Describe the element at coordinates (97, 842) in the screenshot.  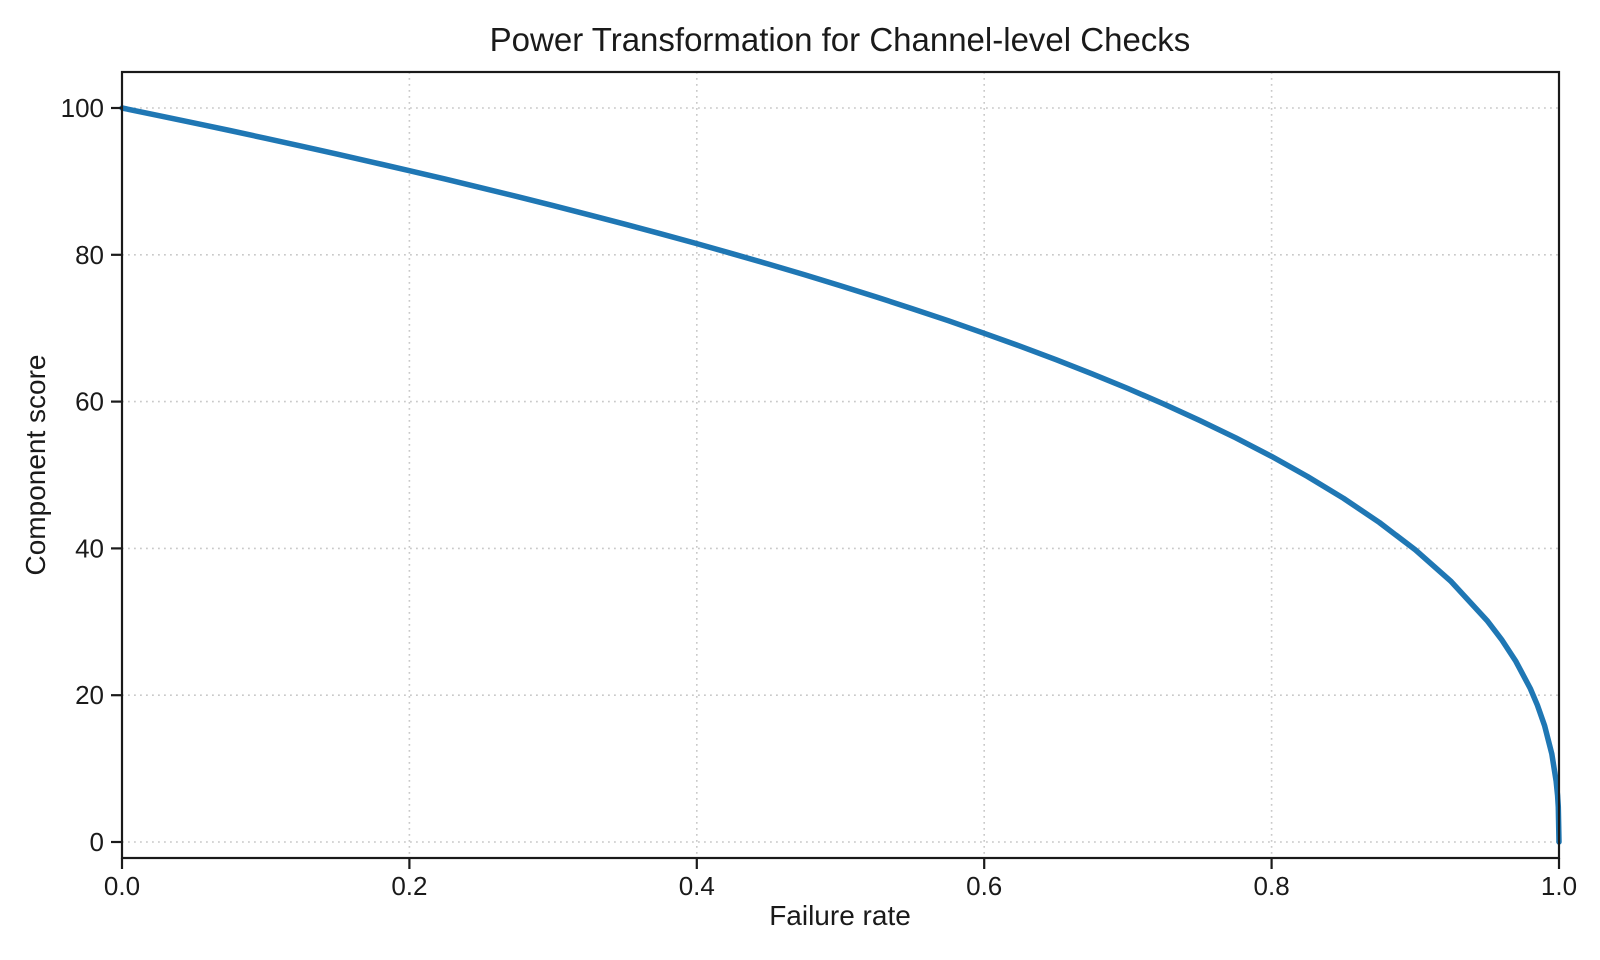
I see `y-tick-label: 0` at that location.